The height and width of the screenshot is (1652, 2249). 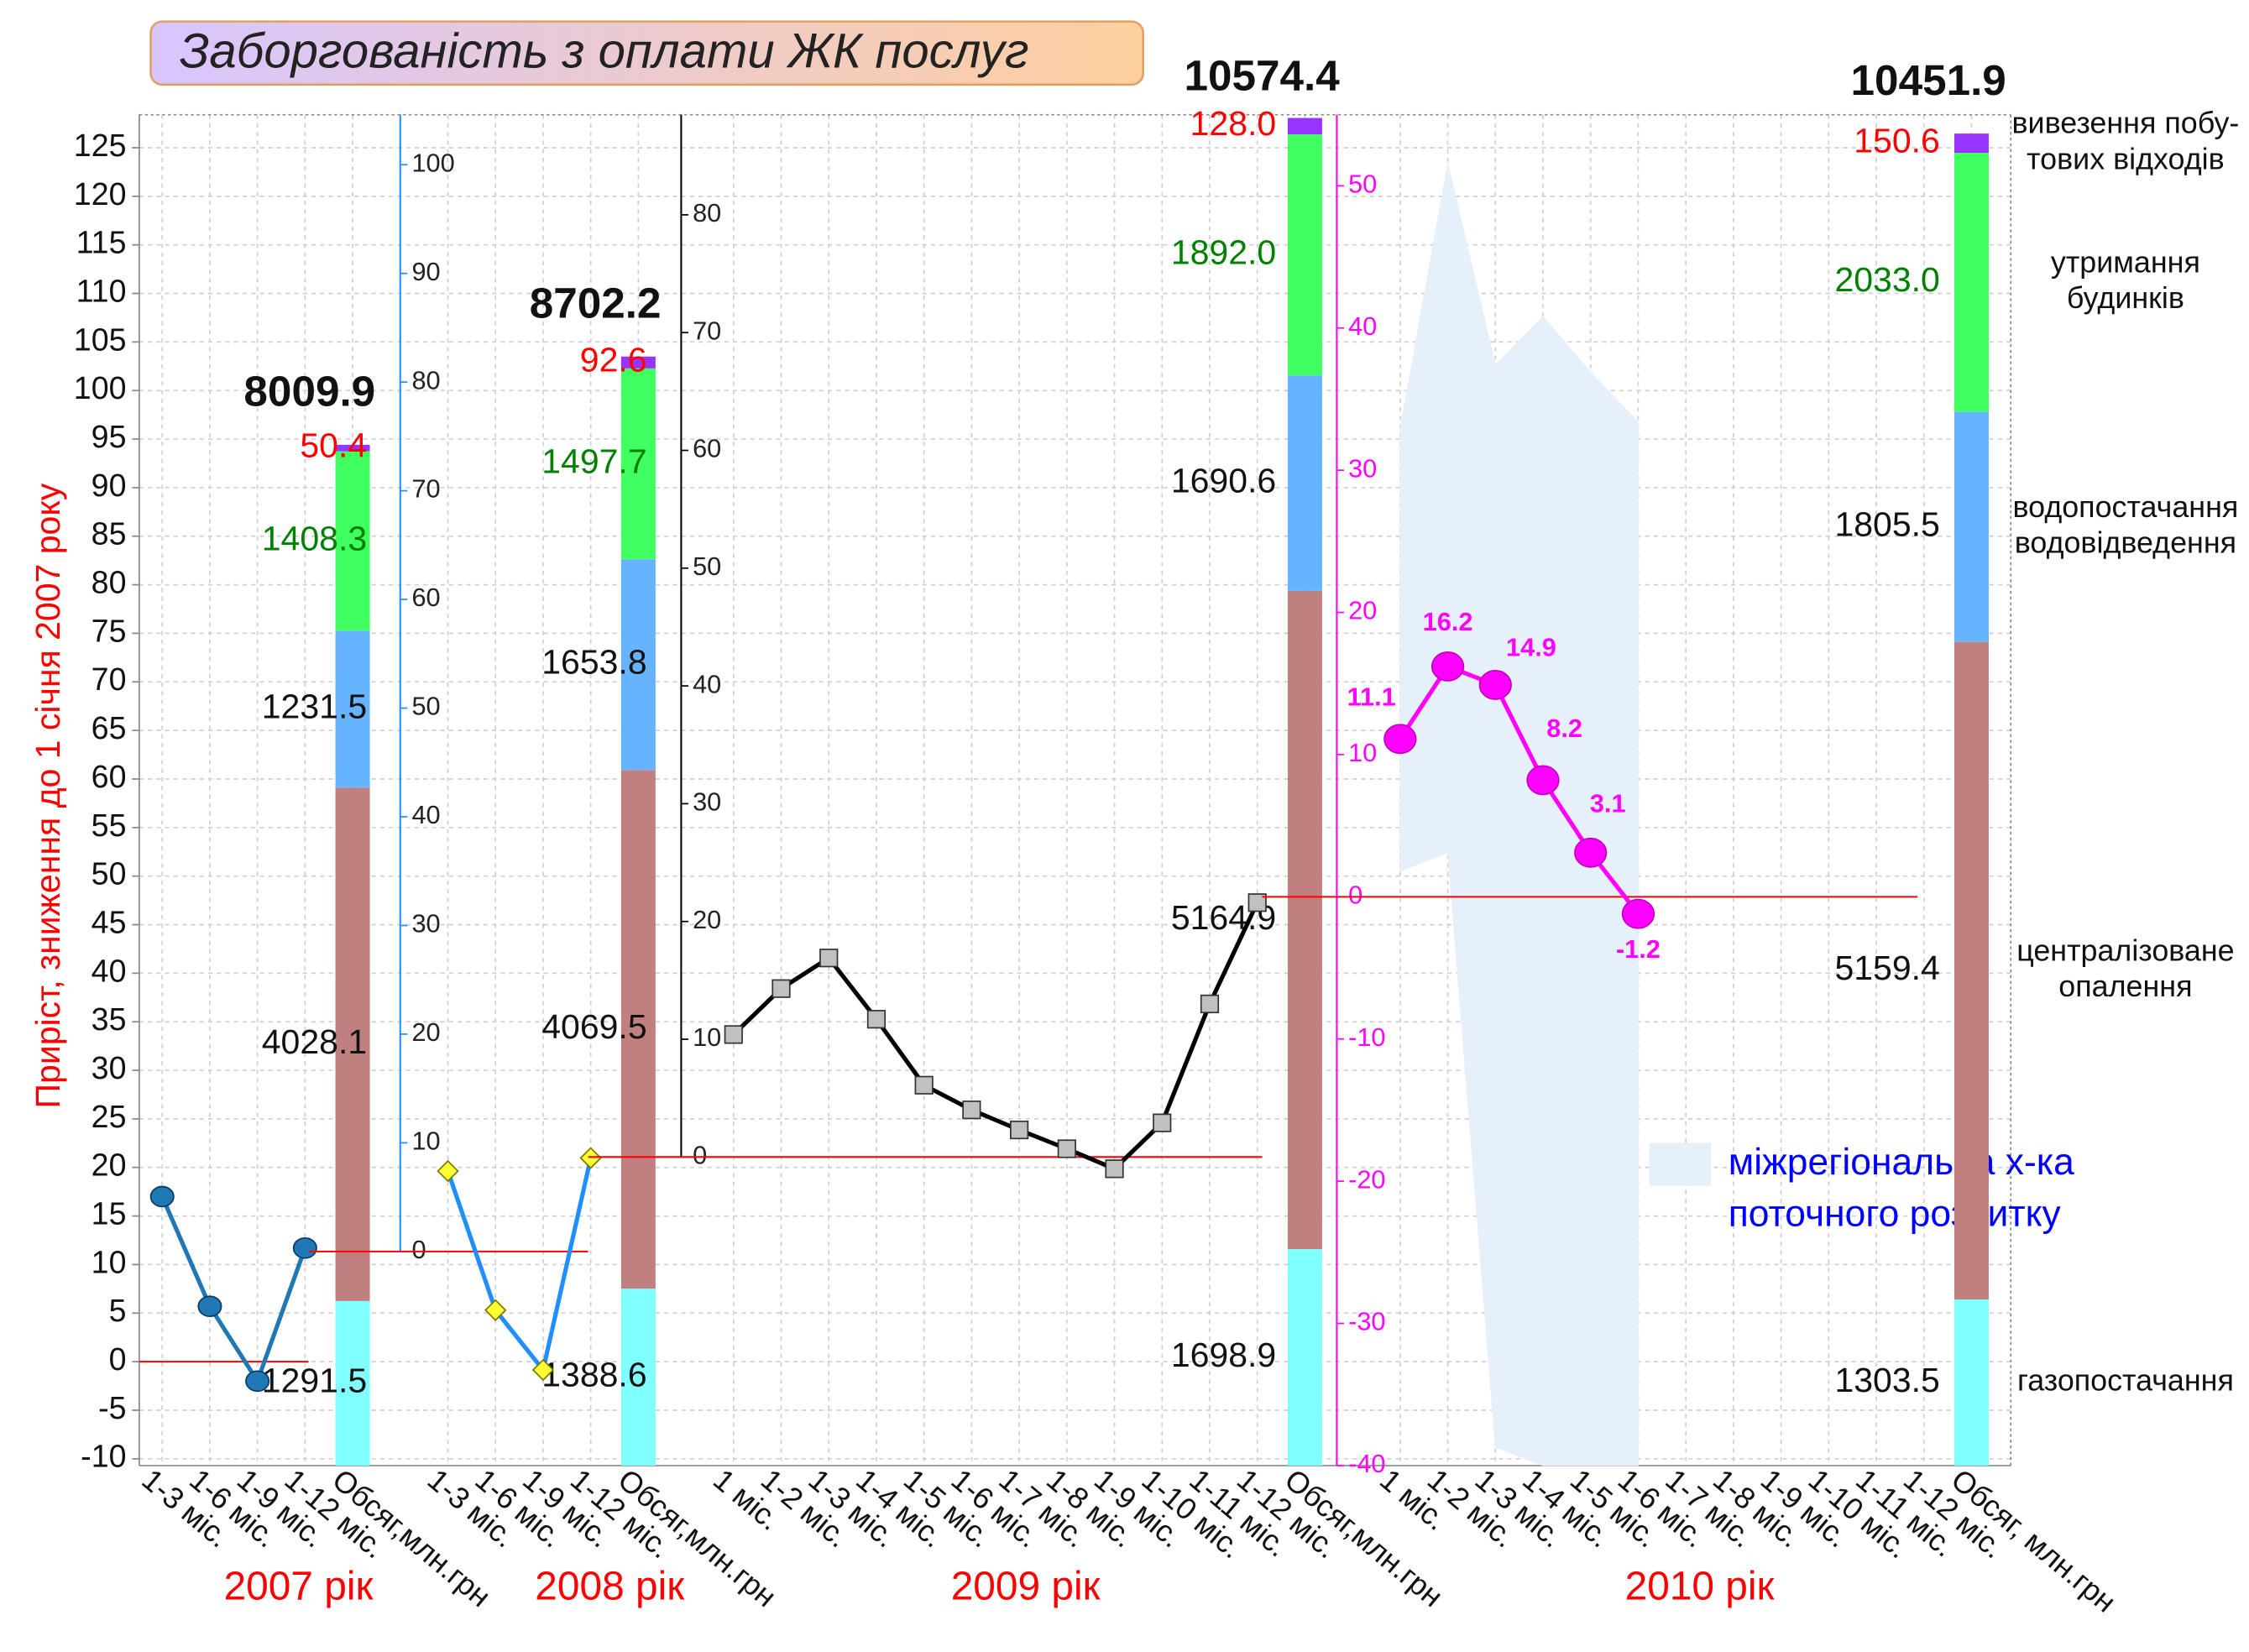 What do you see at coordinates (1233, 123) in the screenshot?
I see `segment-label: 128.0` at bounding box center [1233, 123].